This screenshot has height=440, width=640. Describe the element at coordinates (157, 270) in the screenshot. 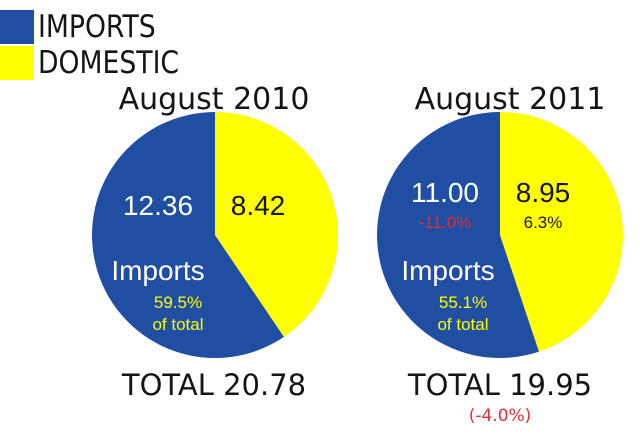

I see `imports-slice-label-2010: Imports` at that location.